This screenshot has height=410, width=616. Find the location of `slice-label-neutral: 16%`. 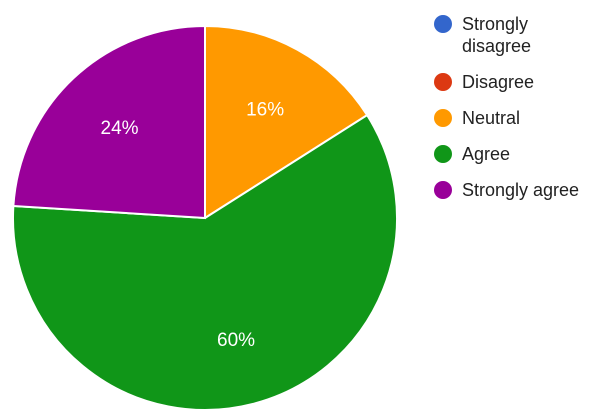

slice-label-neutral: 16% is located at coordinates (265, 110).